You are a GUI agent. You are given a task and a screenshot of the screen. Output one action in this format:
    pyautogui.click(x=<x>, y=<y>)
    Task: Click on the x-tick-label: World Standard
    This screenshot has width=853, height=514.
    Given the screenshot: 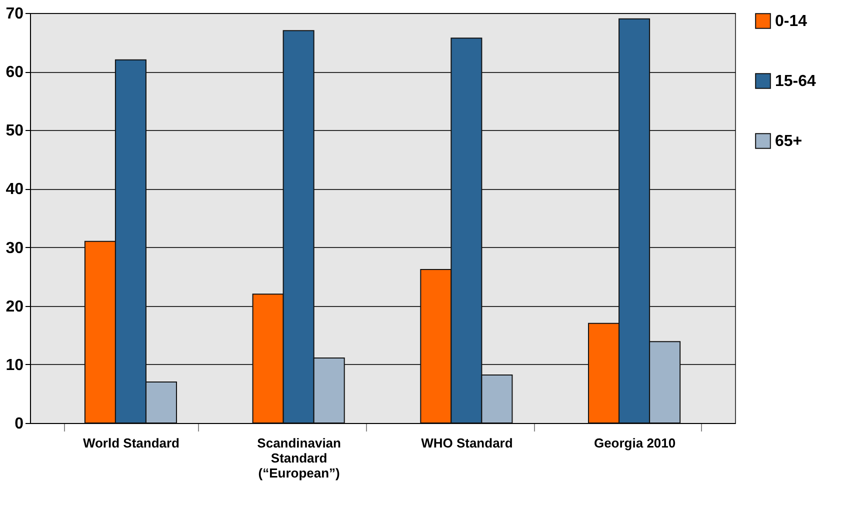 What is the action you would take?
    pyautogui.click(x=131, y=443)
    